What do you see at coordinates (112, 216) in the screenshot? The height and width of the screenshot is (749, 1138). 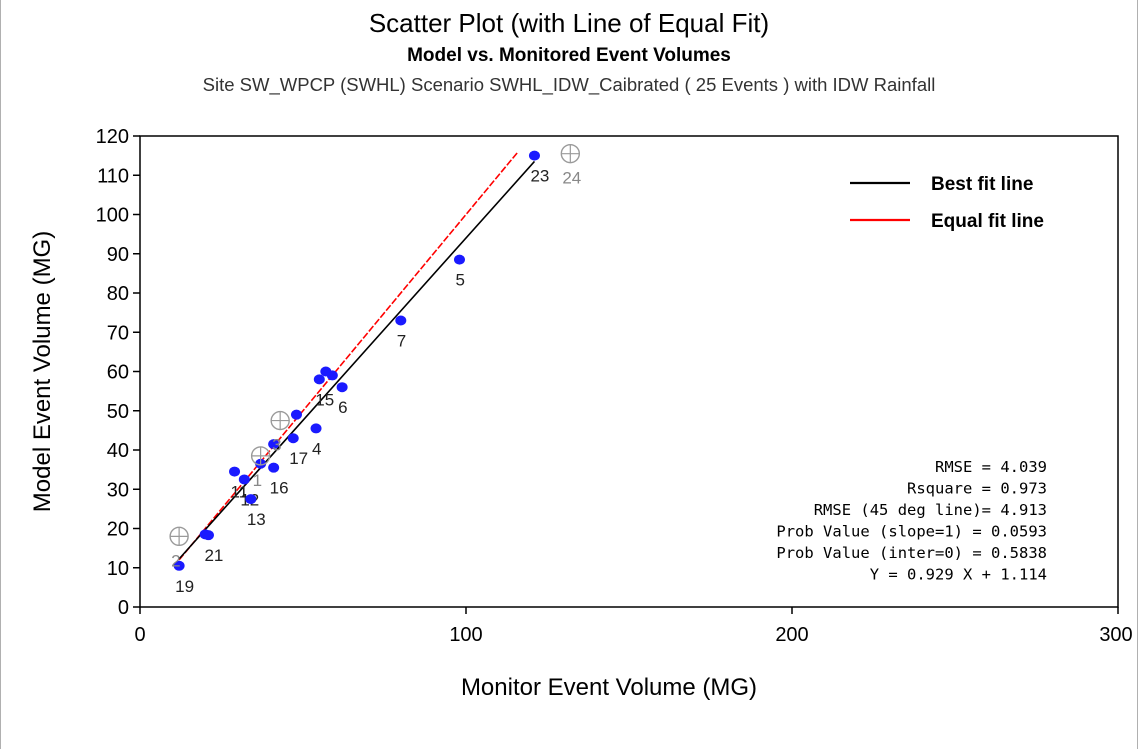 I see `y-tick-label: 100` at bounding box center [112, 216].